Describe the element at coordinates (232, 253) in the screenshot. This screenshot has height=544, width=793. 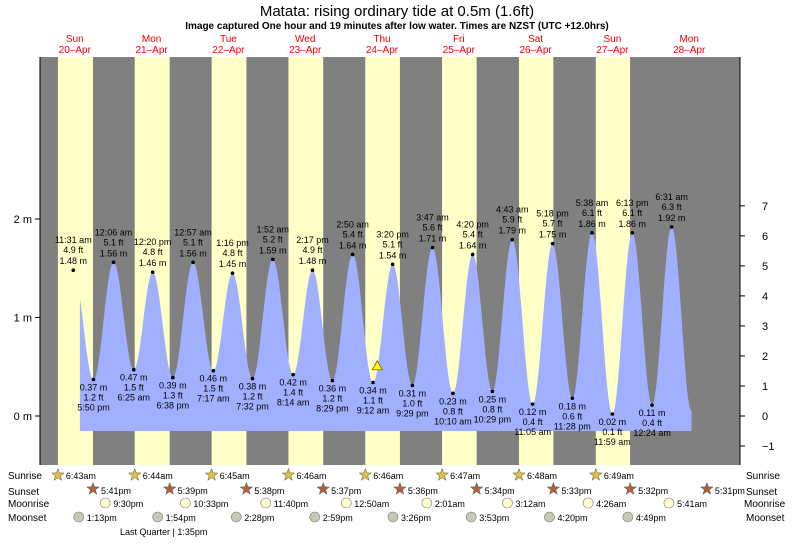
I see `high-tide-feet: 4.8 ft` at that location.